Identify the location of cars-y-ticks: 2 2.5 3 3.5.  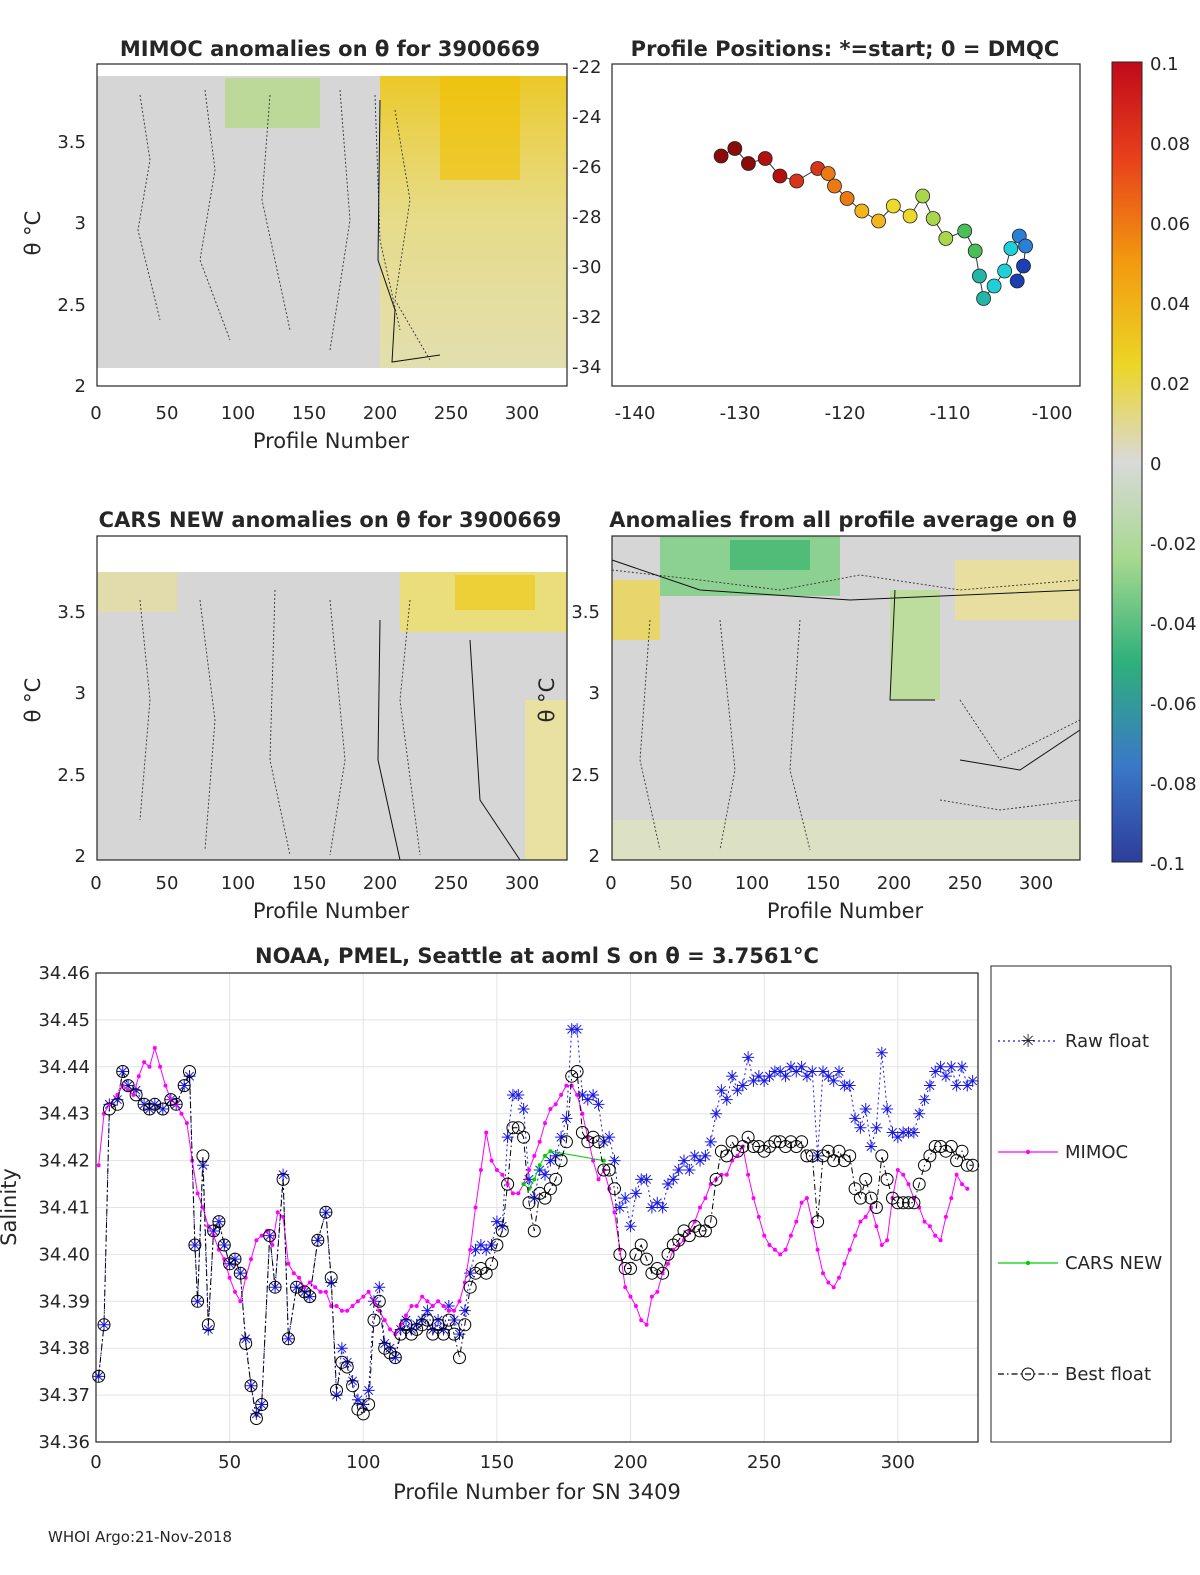
(71, 734).